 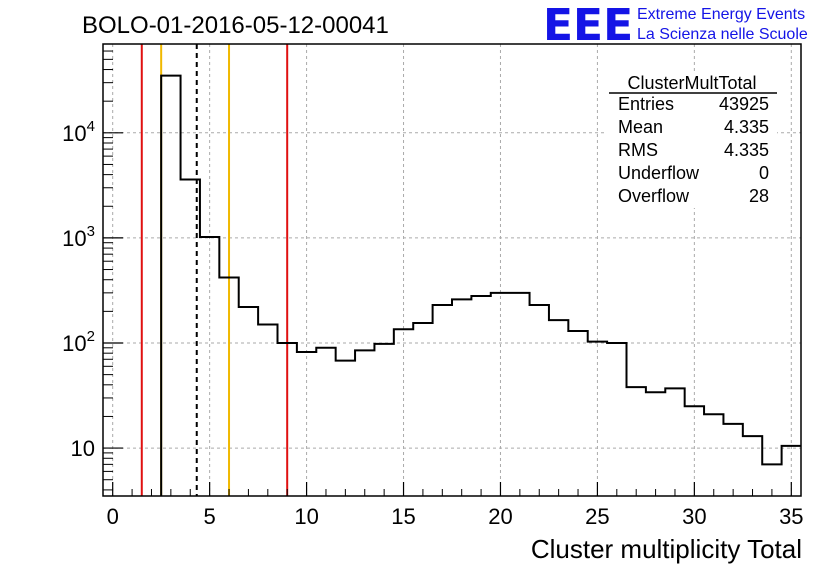 I want to click on stats-row-value: 0, so click(x=764, y=173).